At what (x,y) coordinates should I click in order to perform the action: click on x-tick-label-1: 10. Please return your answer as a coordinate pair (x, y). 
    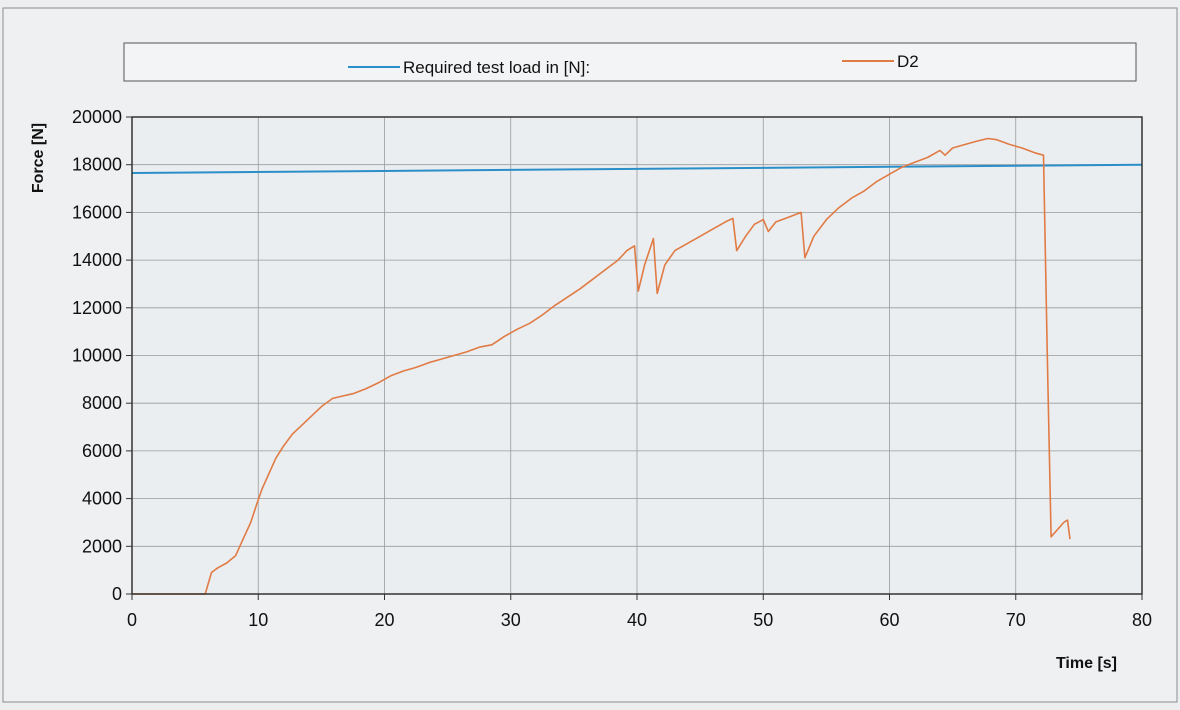
    Looking at the image, I should click on (258, 620).